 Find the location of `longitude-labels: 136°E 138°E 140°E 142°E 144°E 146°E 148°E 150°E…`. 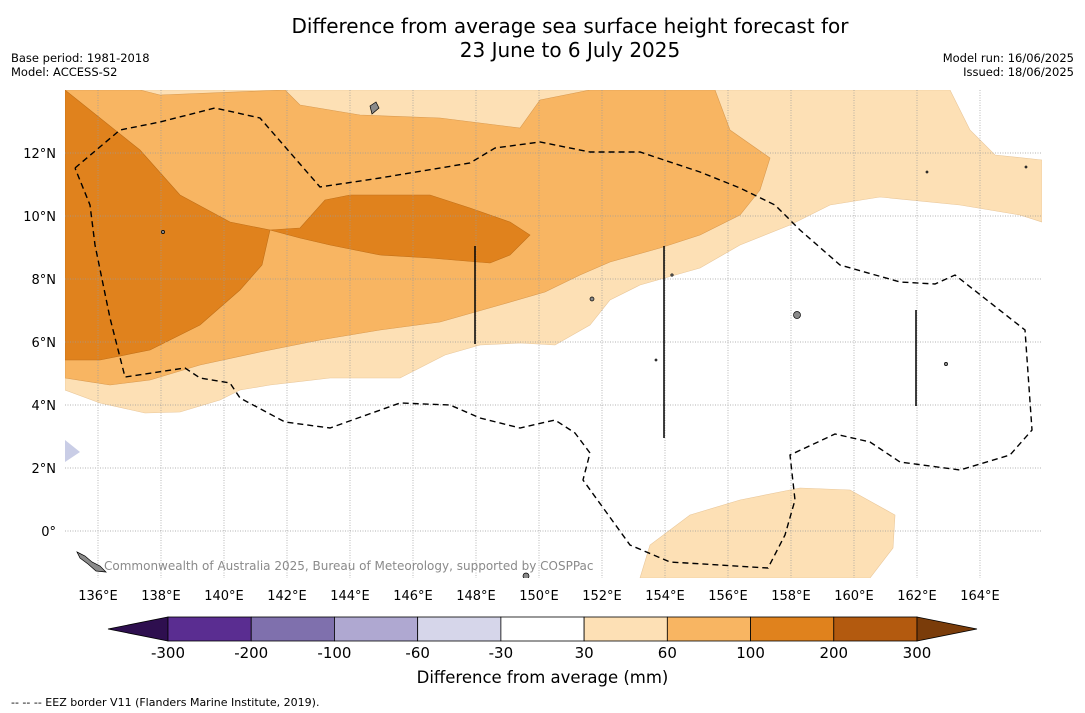

longitude-labels: 136°E 138°E 140°E 142°E 144°E 146°E 148°E 150°E… is located at coordinates (539, 596).